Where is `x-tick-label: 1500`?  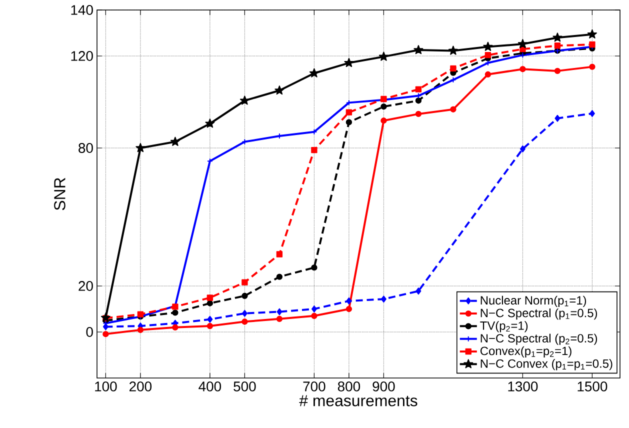
x-tick-label: 1500 is located at coordinates (593, 387).